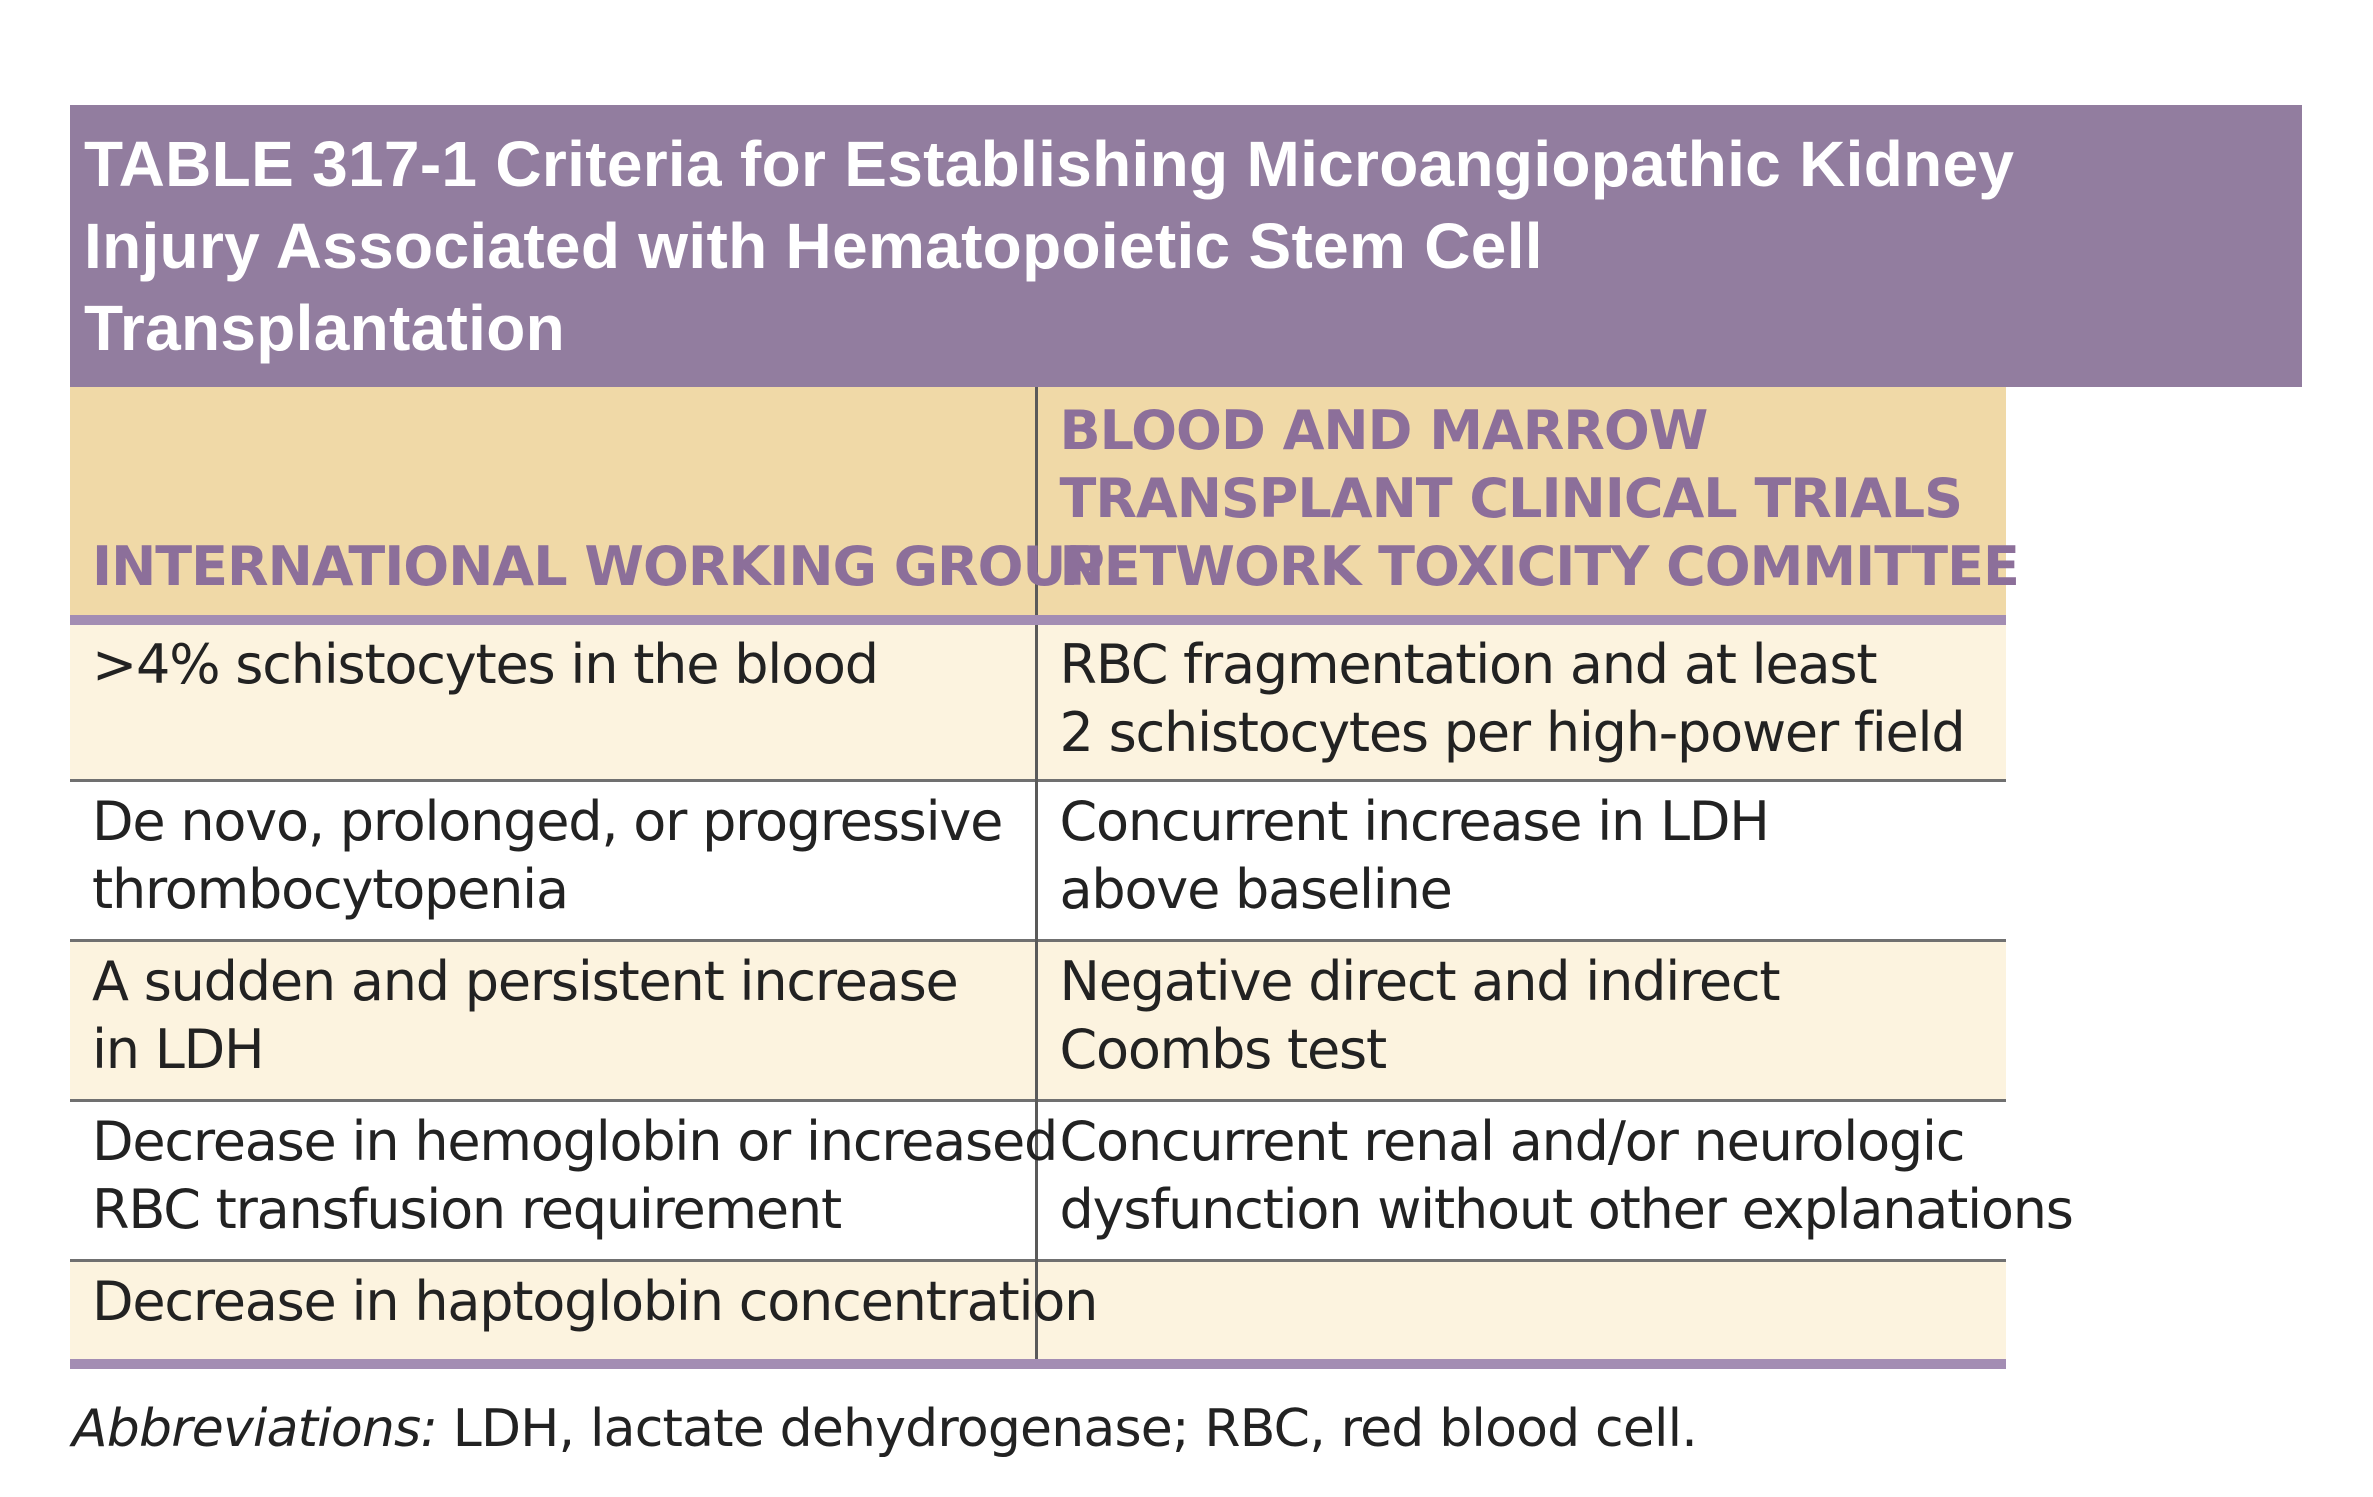  What do you see at coordinates (178, 1049) in the screenshot?
I see `cell-line: in LDH` at bounding box center [178, 1049].